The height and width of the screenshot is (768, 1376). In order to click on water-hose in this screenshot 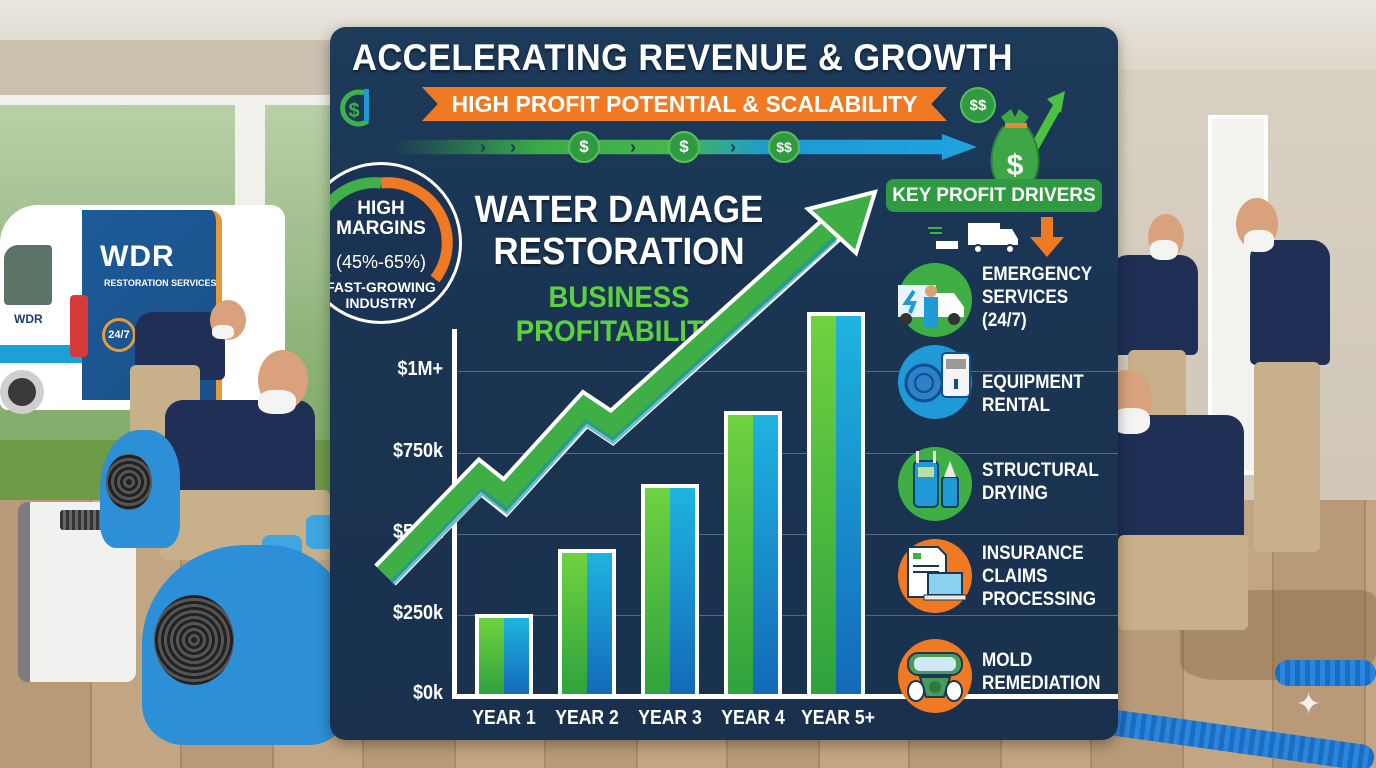, I will do `click(1325, 673)`.